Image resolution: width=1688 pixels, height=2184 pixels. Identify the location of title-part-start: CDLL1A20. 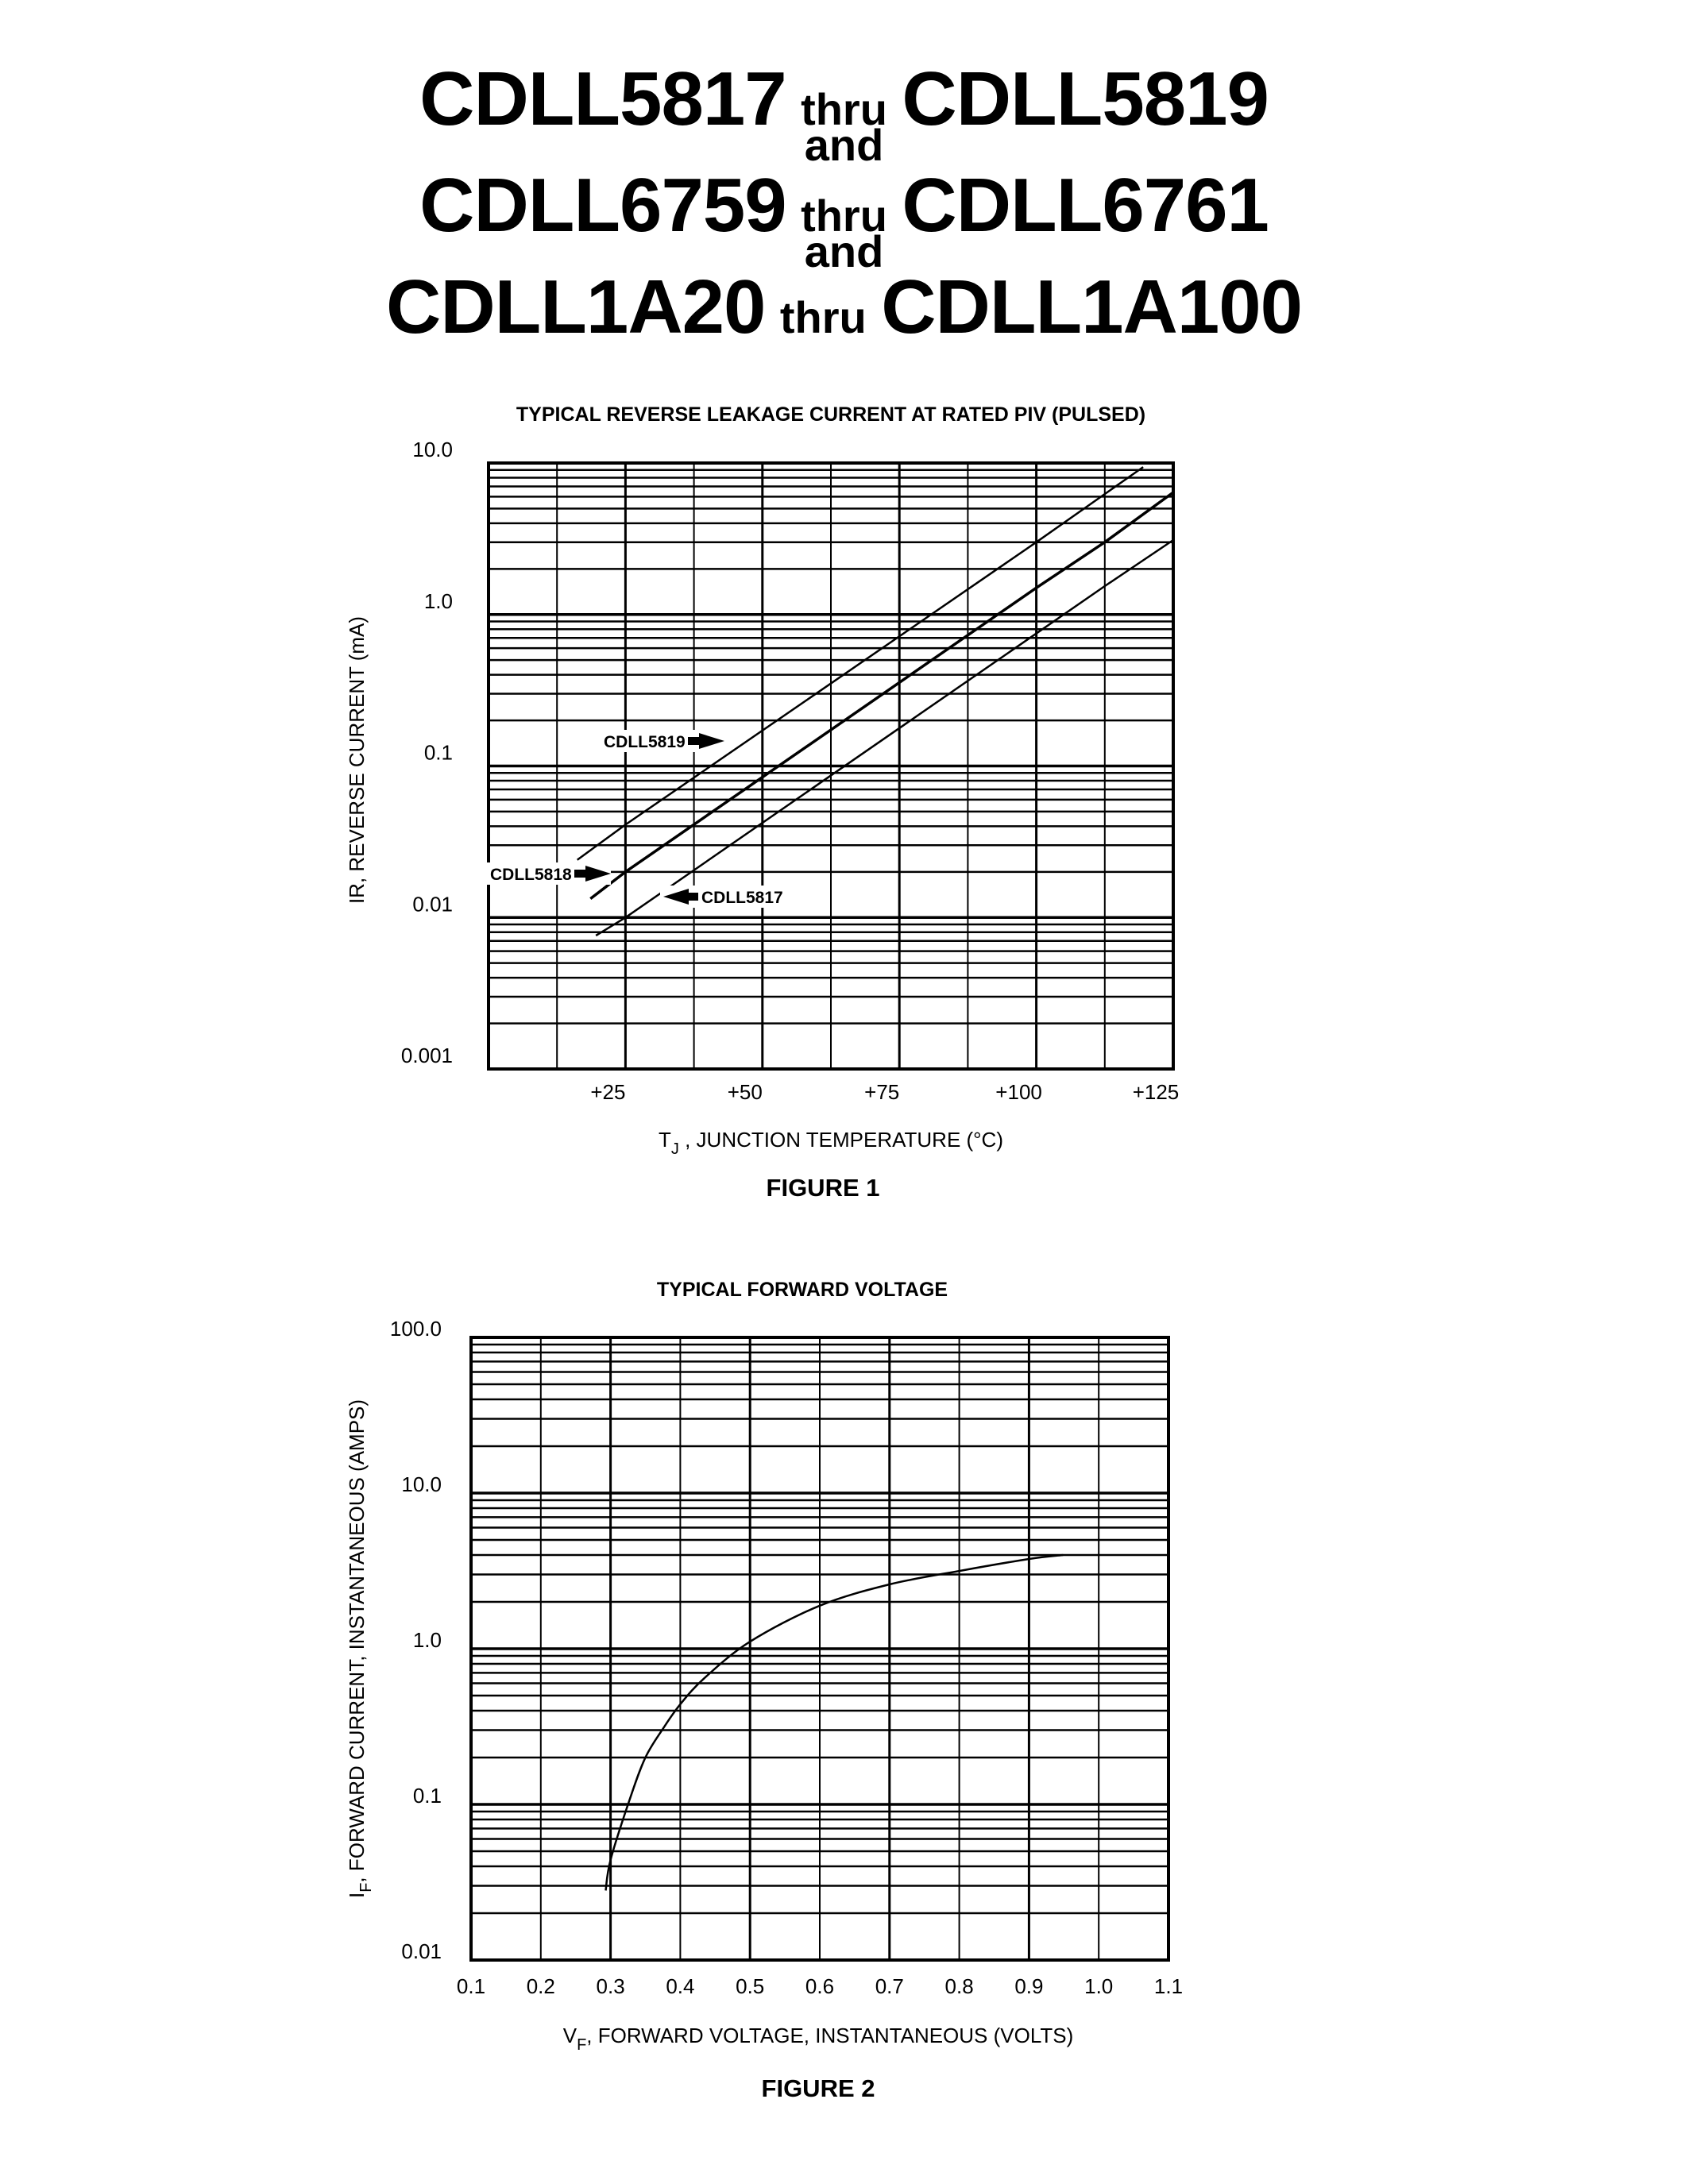
(576, 306).